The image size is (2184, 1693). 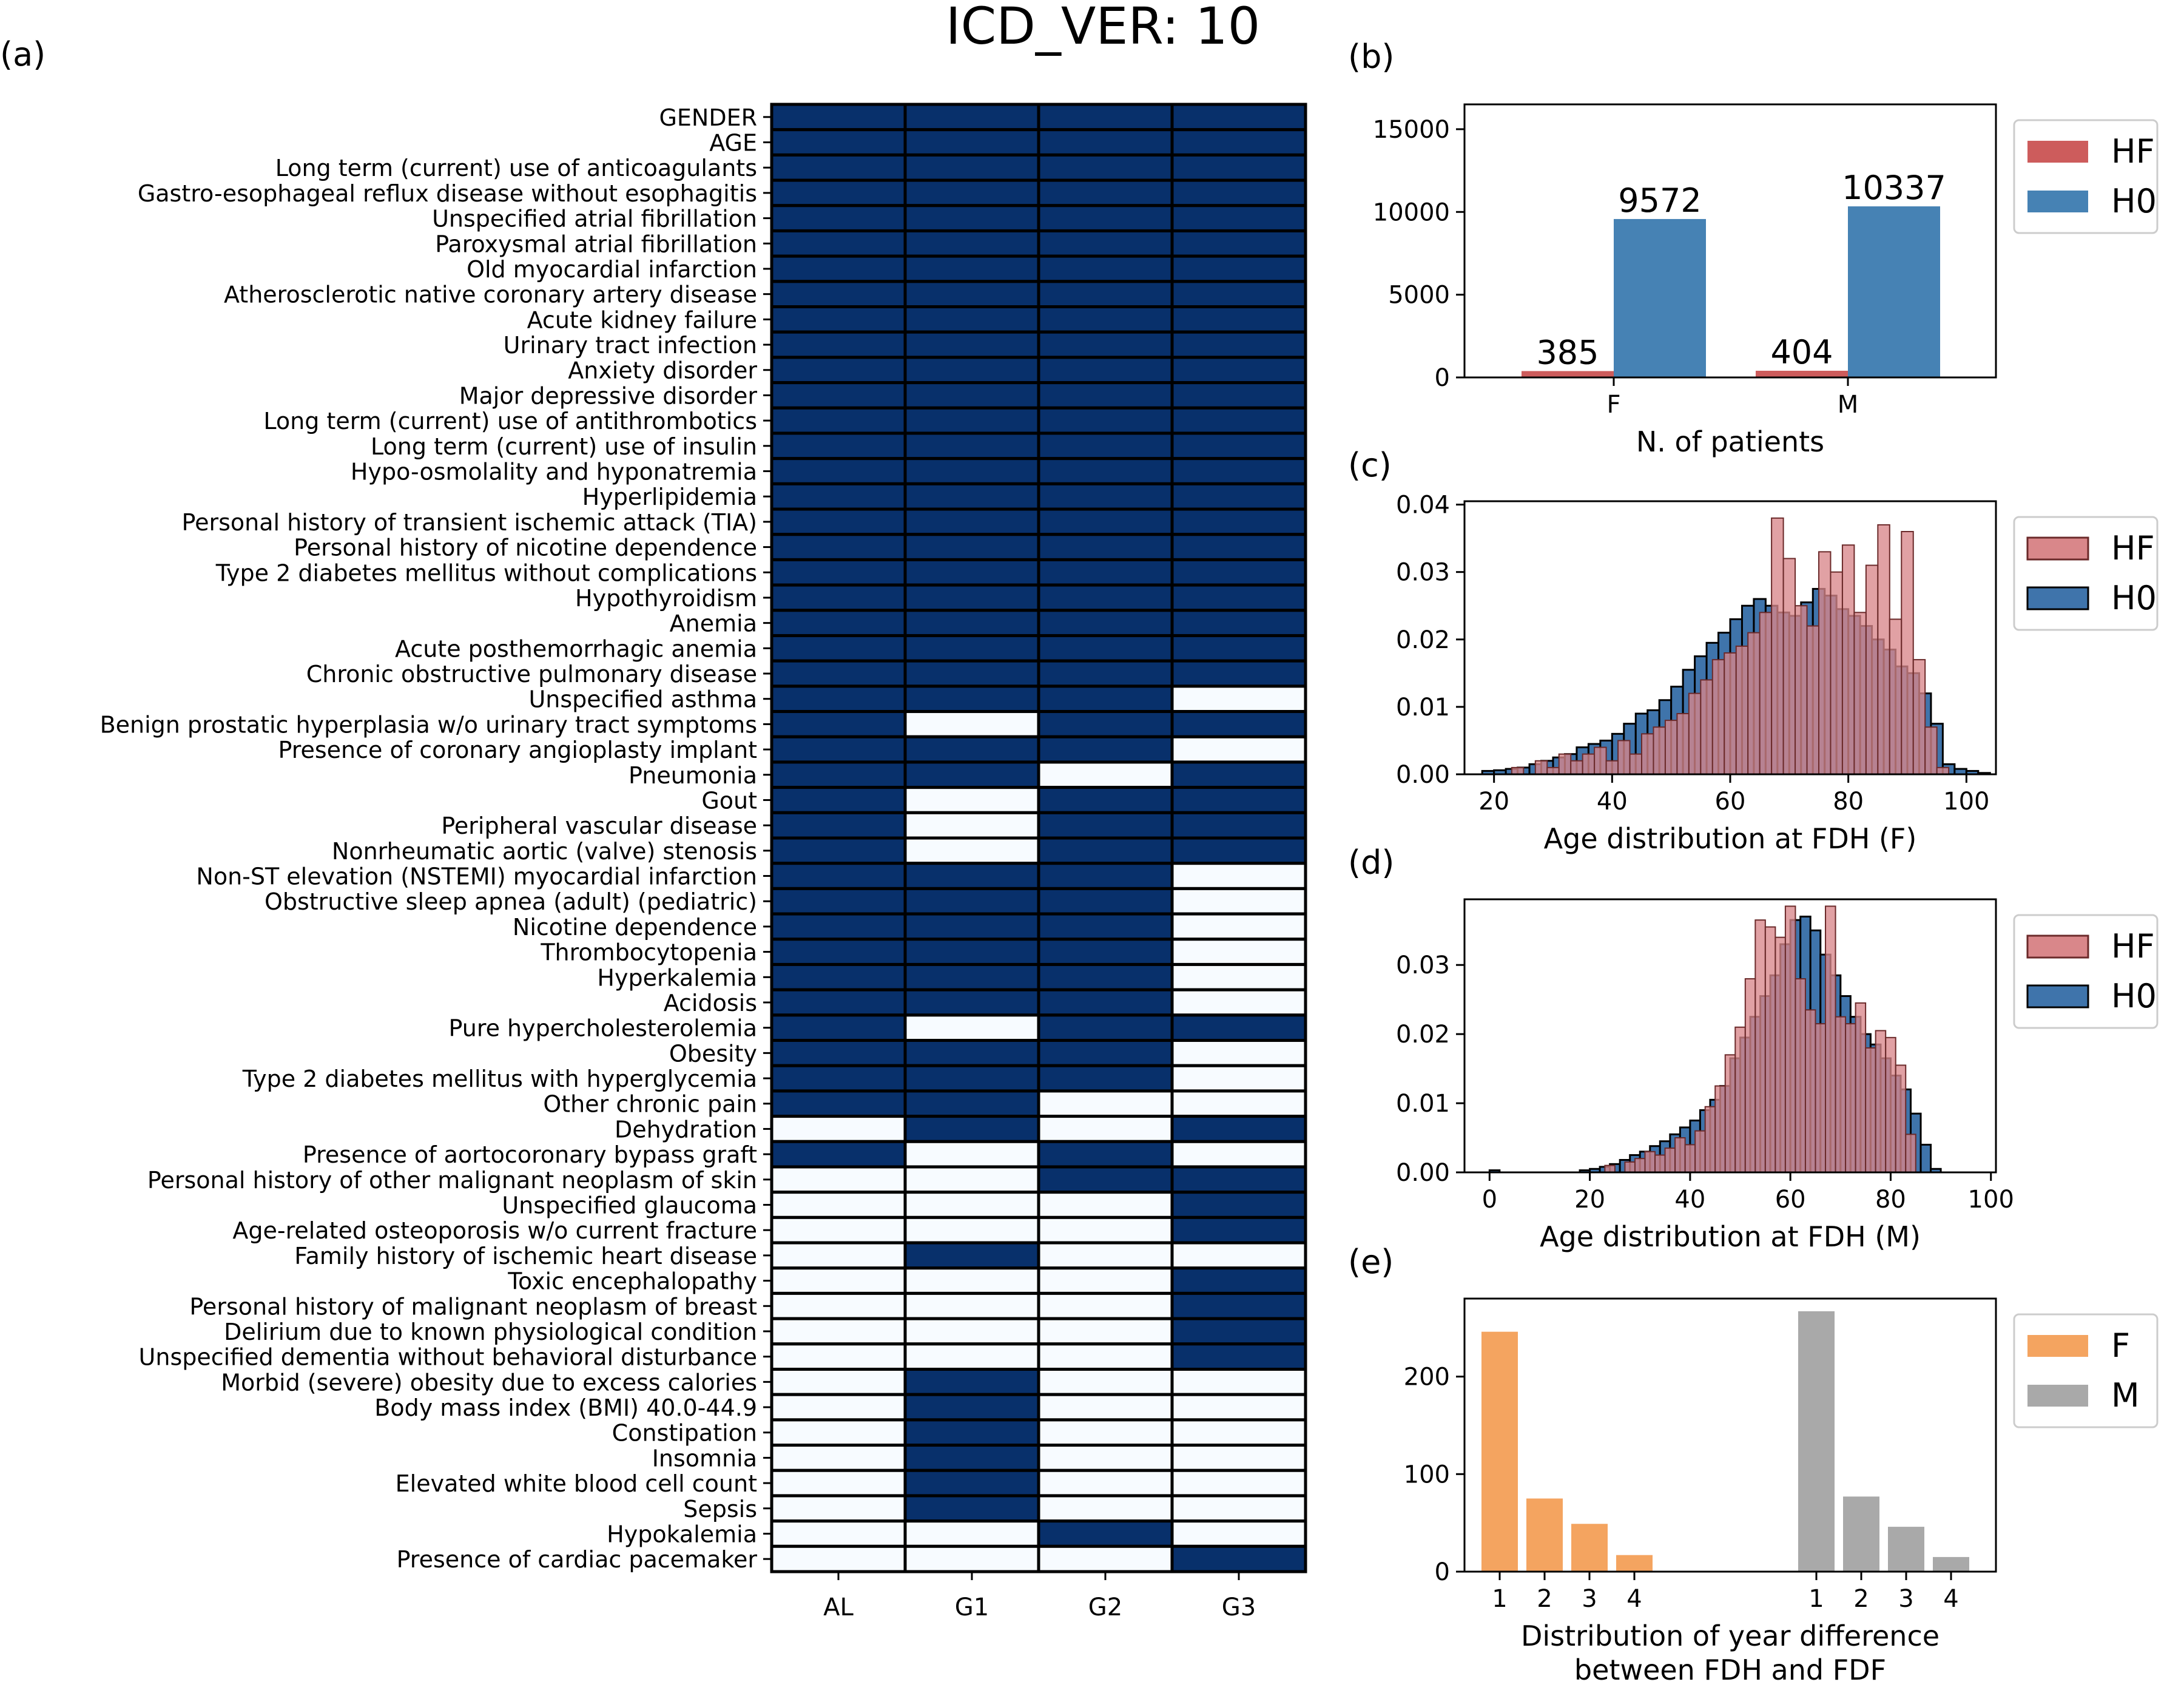 I want to click on heatmap-row-label: Hypo-osmolality and hyponatremia, so click(x=554, y=472).